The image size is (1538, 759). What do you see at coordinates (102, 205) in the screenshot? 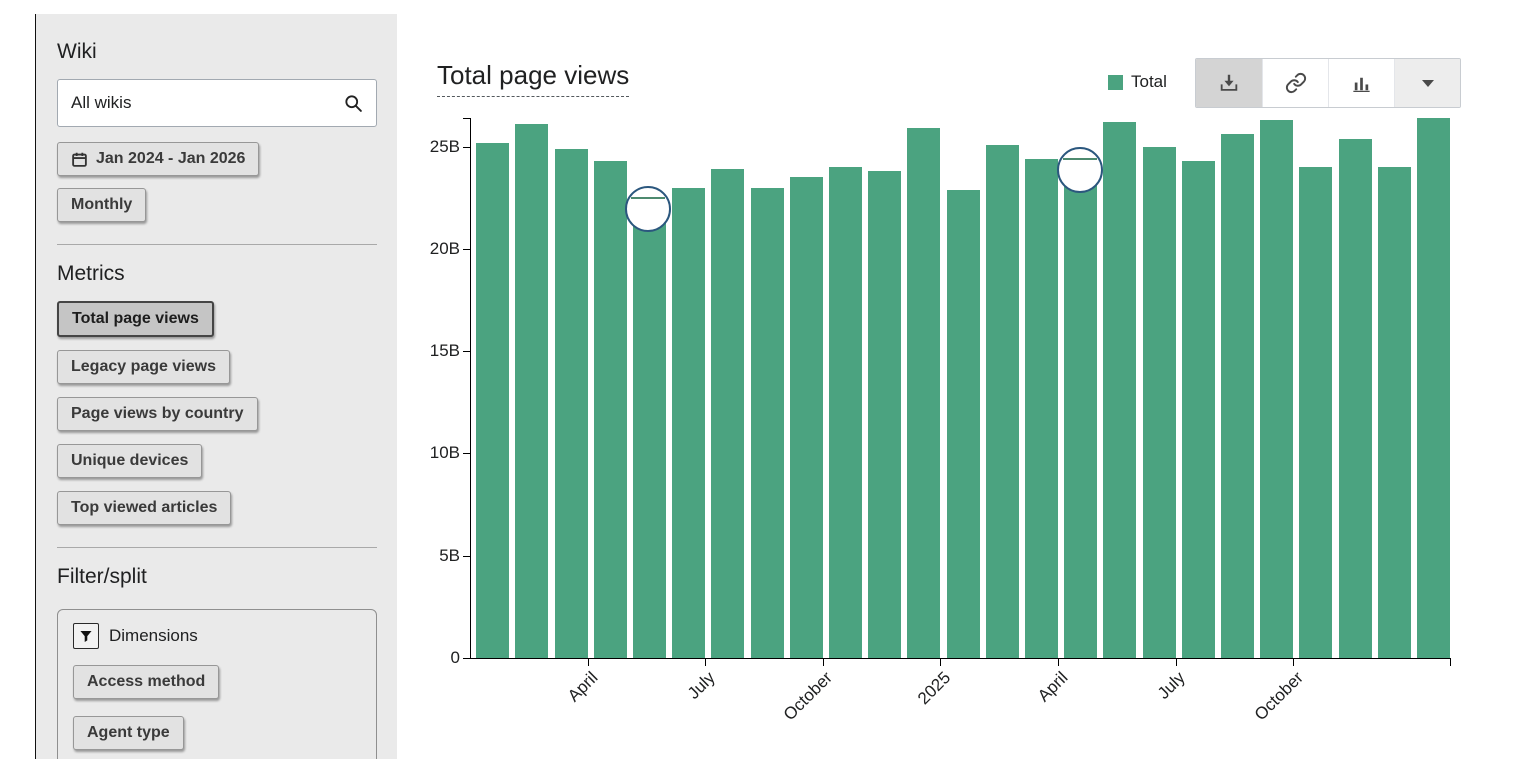
I see `interval-button: Monthly` at bounding box center [102, 205].